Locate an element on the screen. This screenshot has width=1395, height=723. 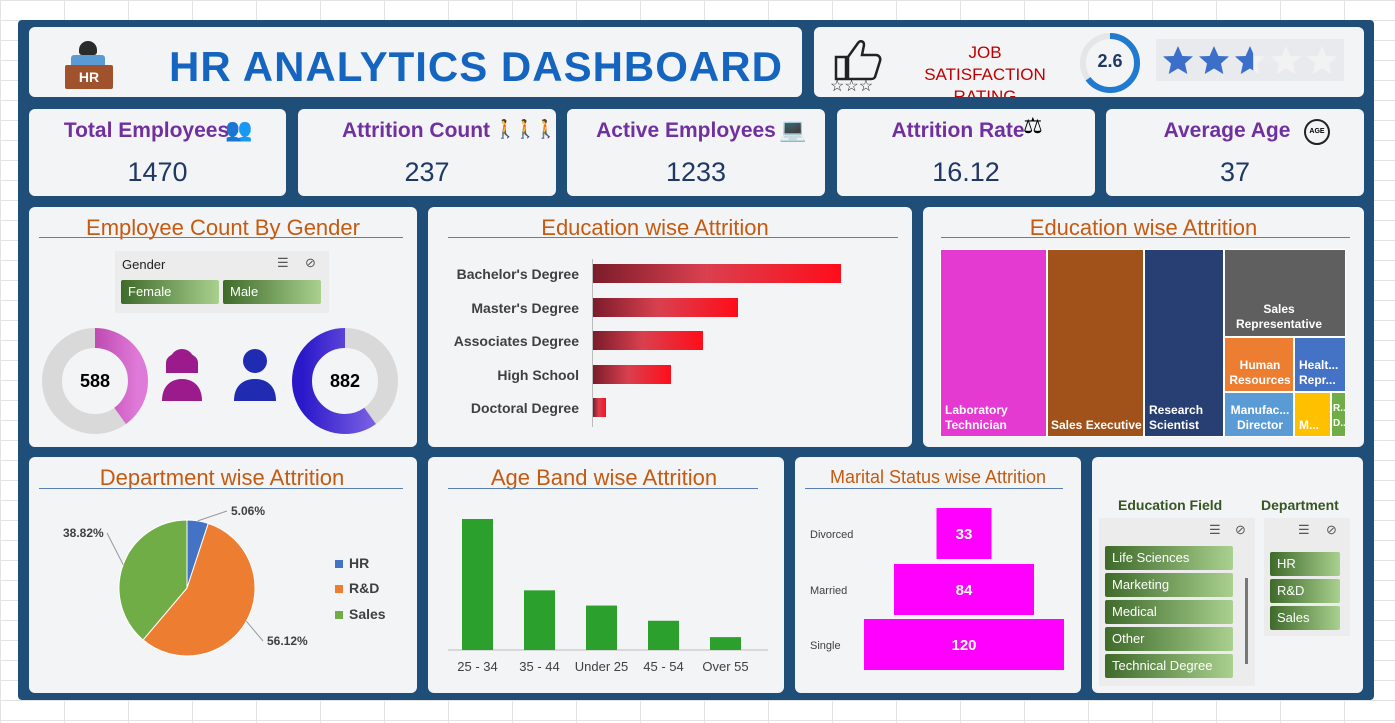
slicer-option-other: Other is located at coordinates (1169, 639).